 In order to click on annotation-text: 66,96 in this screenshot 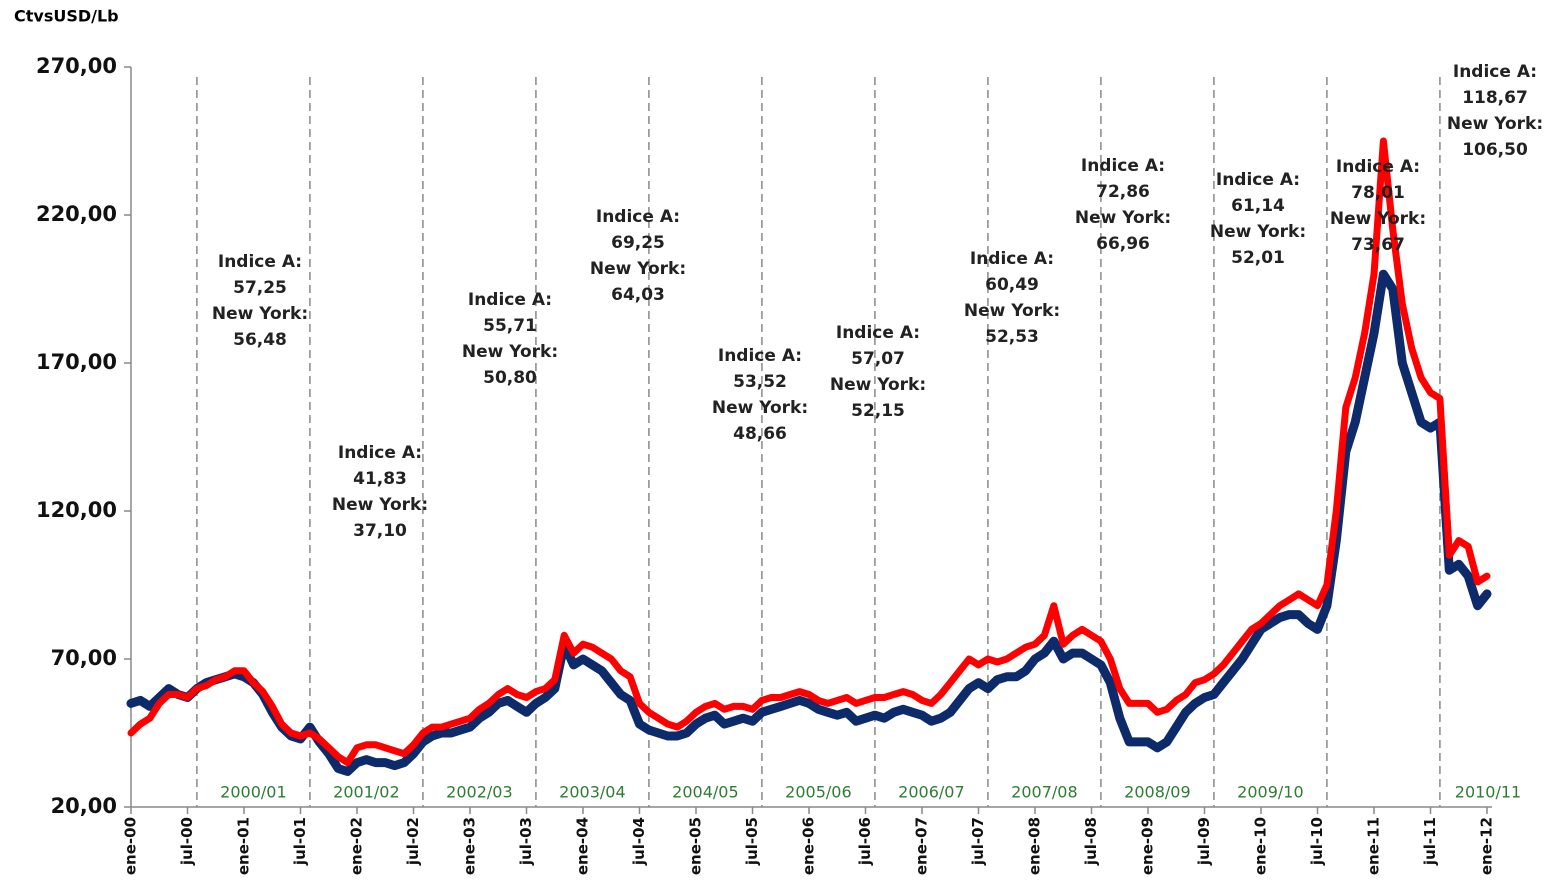, I will do `click(1123, 244)`.